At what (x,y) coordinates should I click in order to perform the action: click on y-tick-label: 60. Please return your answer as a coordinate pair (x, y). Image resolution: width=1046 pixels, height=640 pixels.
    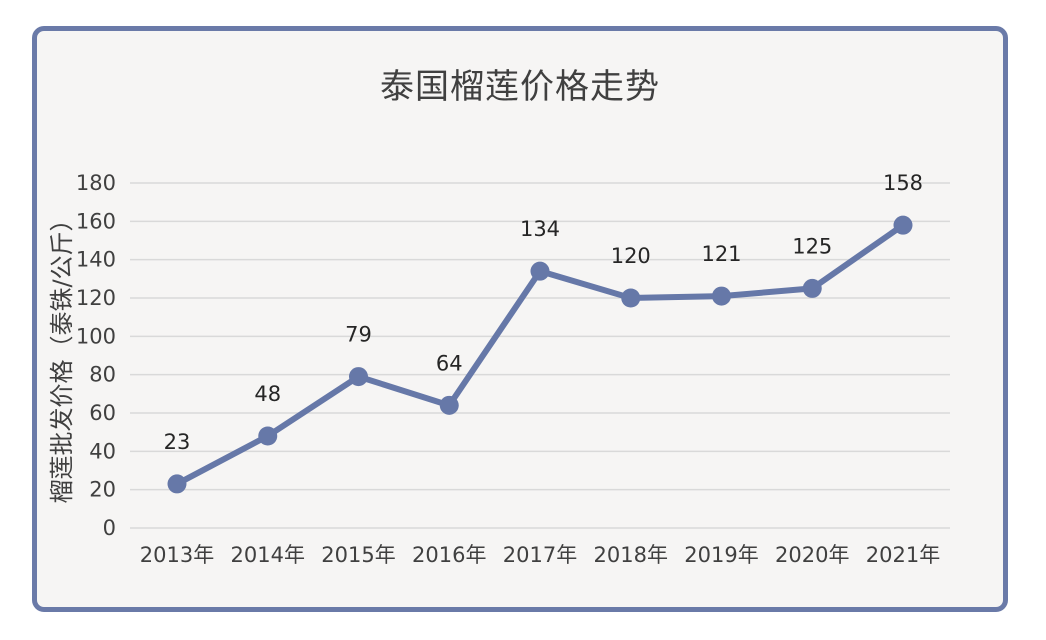
    Looking at the image, I should click on (102, 413).